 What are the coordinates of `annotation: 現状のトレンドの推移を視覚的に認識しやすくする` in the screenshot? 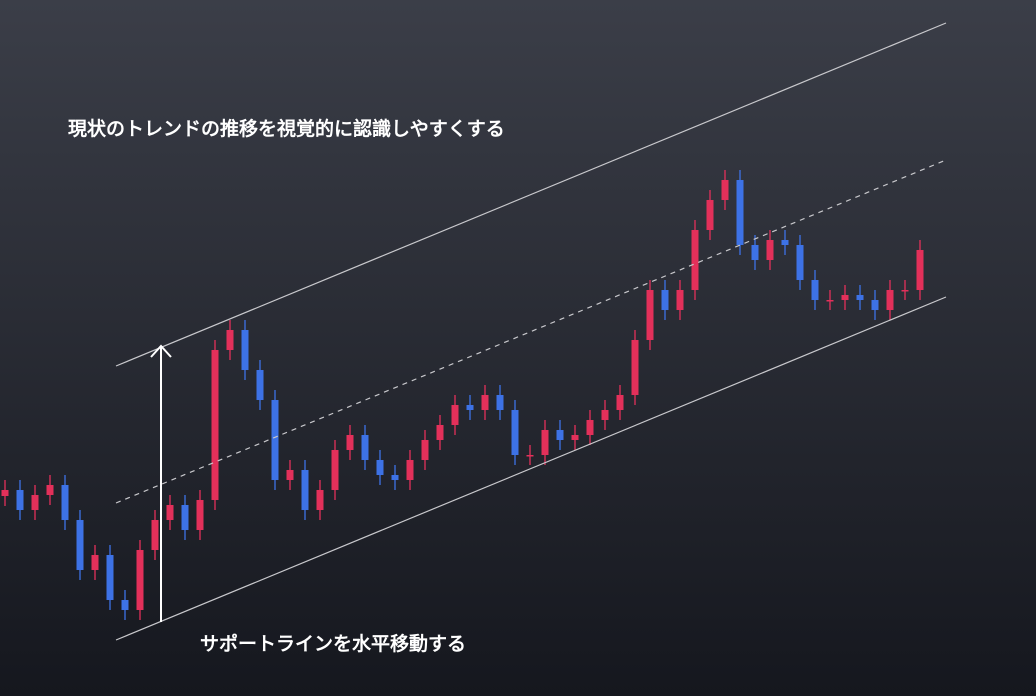 It's located at (286, 128).